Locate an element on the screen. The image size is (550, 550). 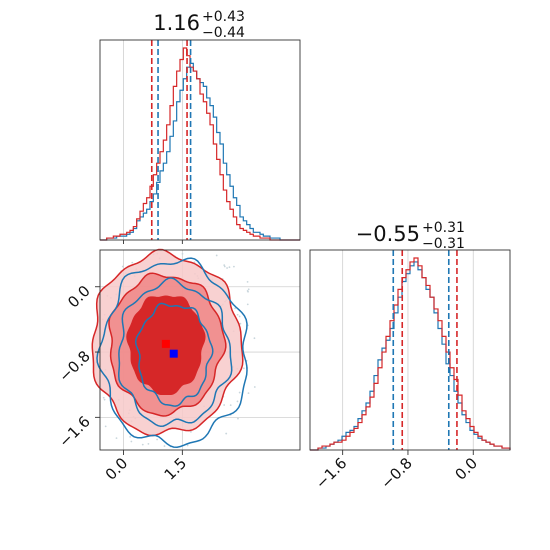
tick-label-right-x-2: 0.0 is located at coordinates (466, 469).